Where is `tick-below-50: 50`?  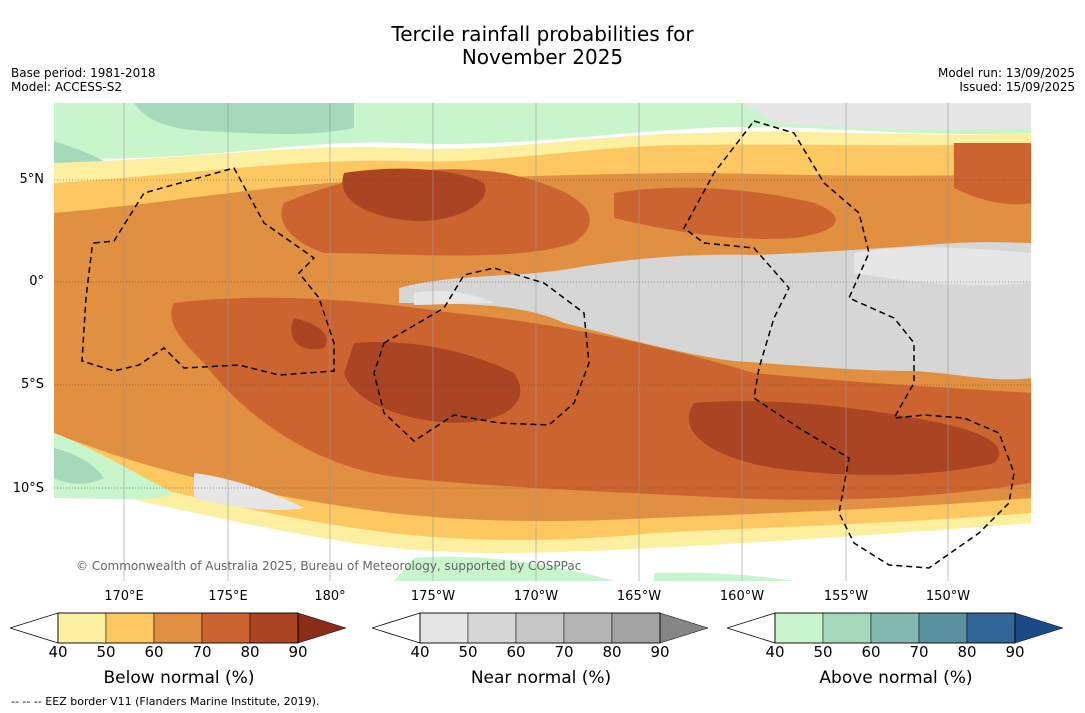 tick-below-50: 50 is located at coordinates (106, 652).